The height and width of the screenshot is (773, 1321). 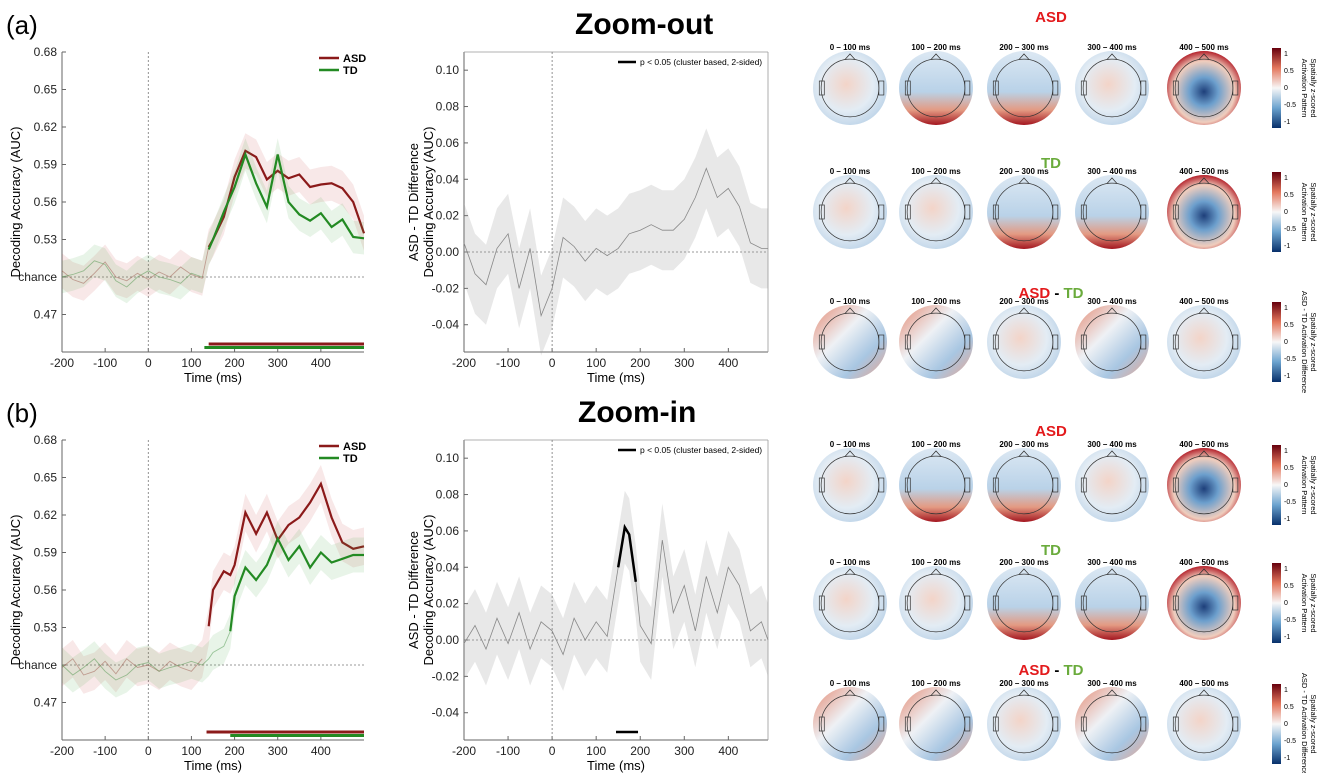 What do you see at coordinates (1289, 195) in the screenshot?
I see `colorbar-tick-label: 0.5` at bounding box center [1289, 195].